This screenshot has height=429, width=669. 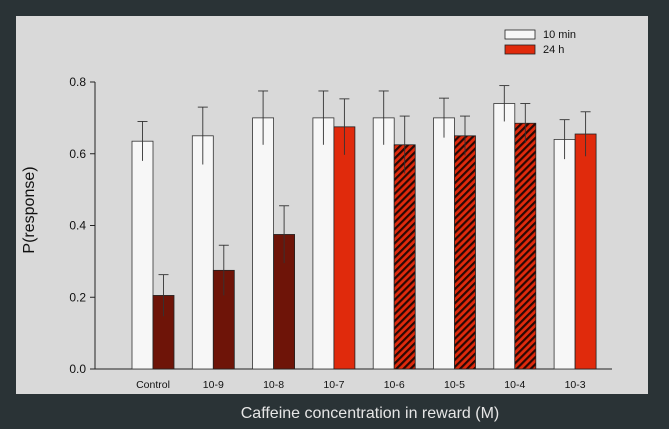 What do you see at coordinates (520, 34) in the screenshot?
I see `legend-swatch-10min` at bounding box center [520, 34].